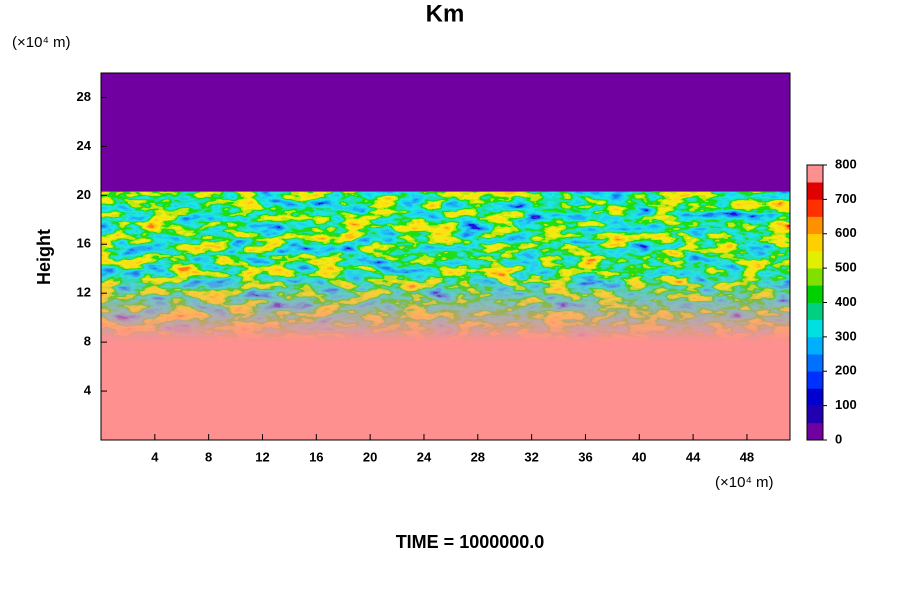 Image resolution: width=900 pixels, height=605 pixels. I want to click on x-tick-label: 48, so click(747, 456).